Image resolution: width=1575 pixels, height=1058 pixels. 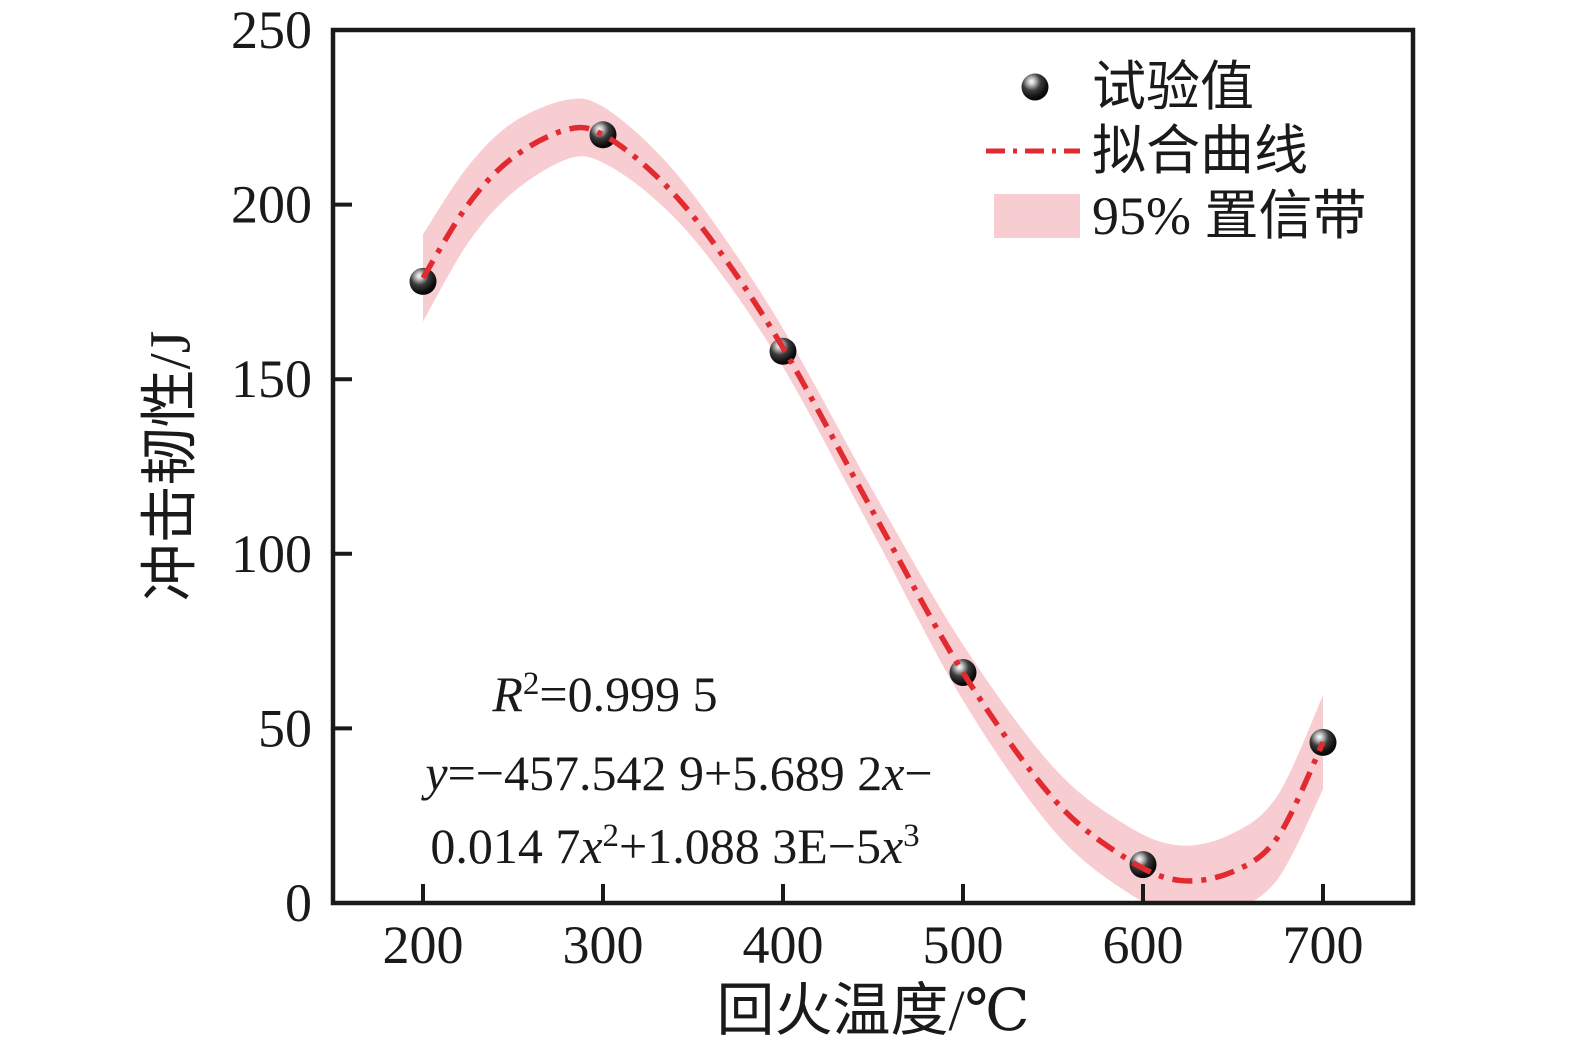 I want to click on legend-label-fit-curve: 拟合曲线, so click(x=1200, y=151).